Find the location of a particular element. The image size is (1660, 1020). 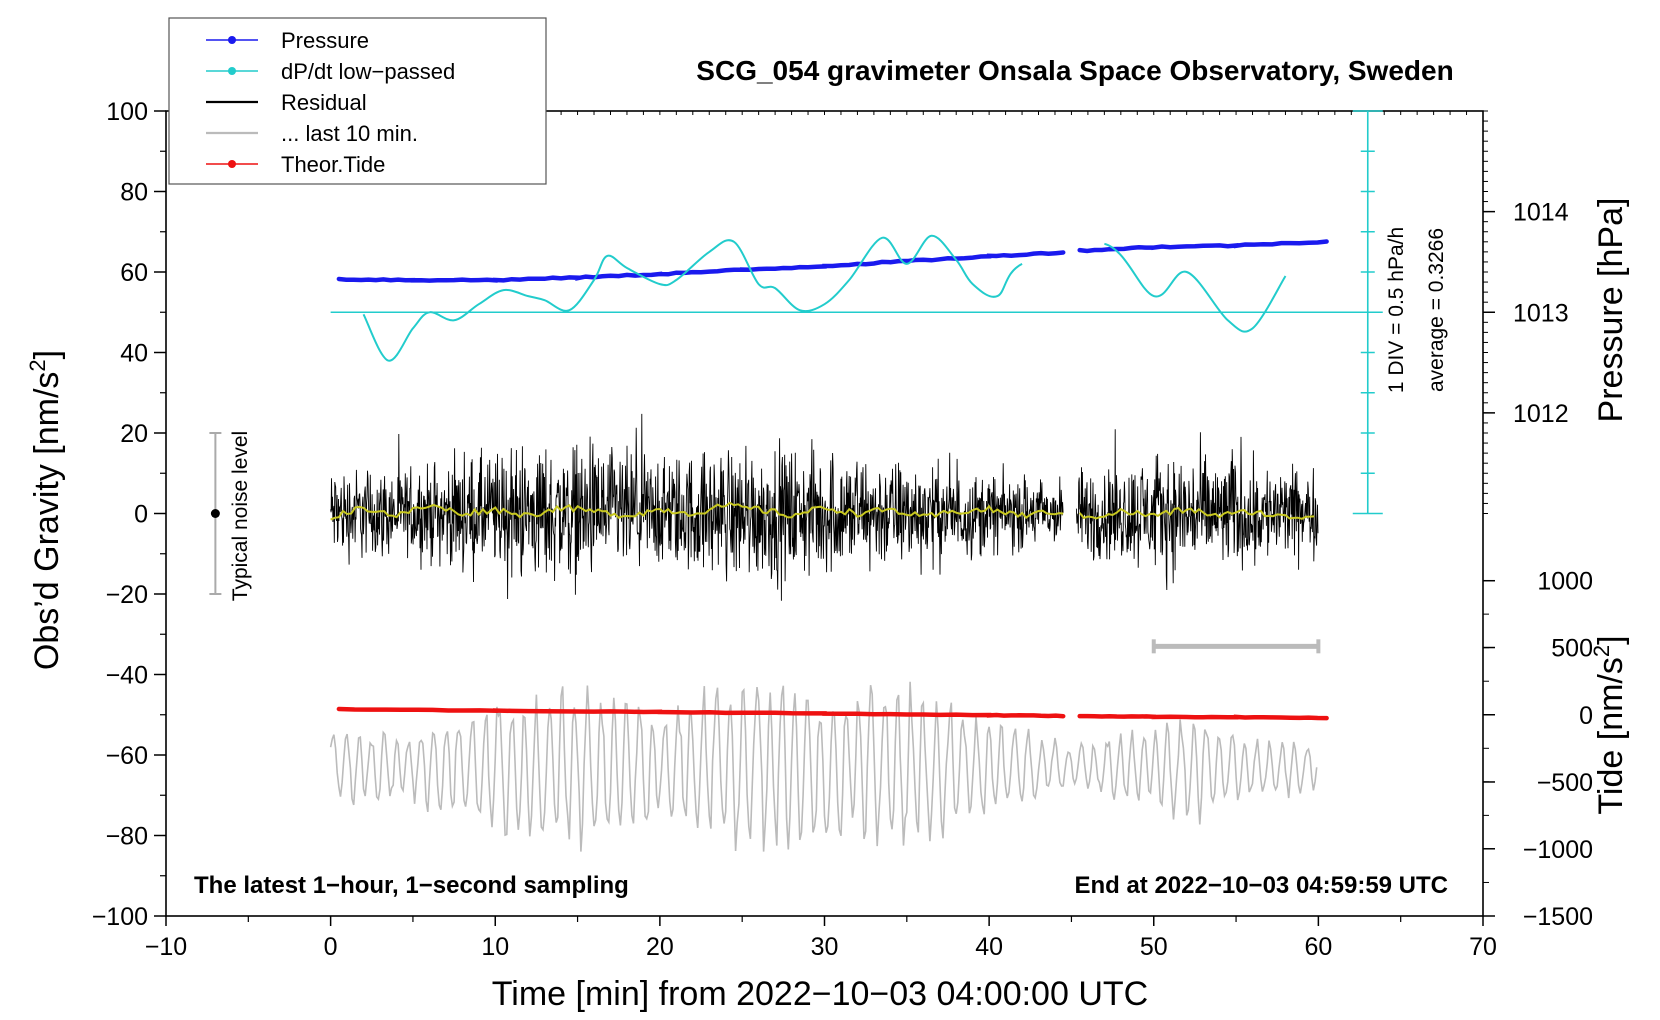

x-tick-label: 0 is located at coordinates (331, 947).